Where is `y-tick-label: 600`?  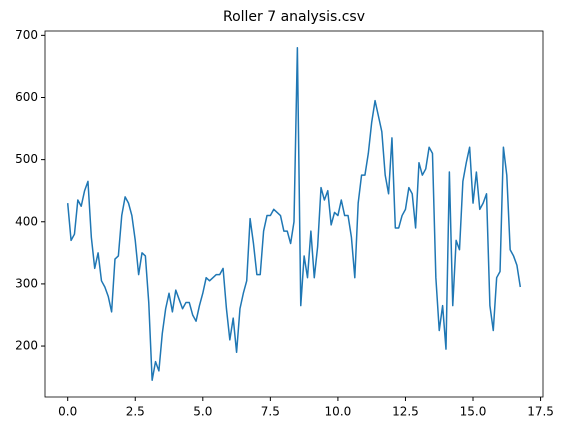
y-tick-label: 600 is located at coordinates (26, 97).